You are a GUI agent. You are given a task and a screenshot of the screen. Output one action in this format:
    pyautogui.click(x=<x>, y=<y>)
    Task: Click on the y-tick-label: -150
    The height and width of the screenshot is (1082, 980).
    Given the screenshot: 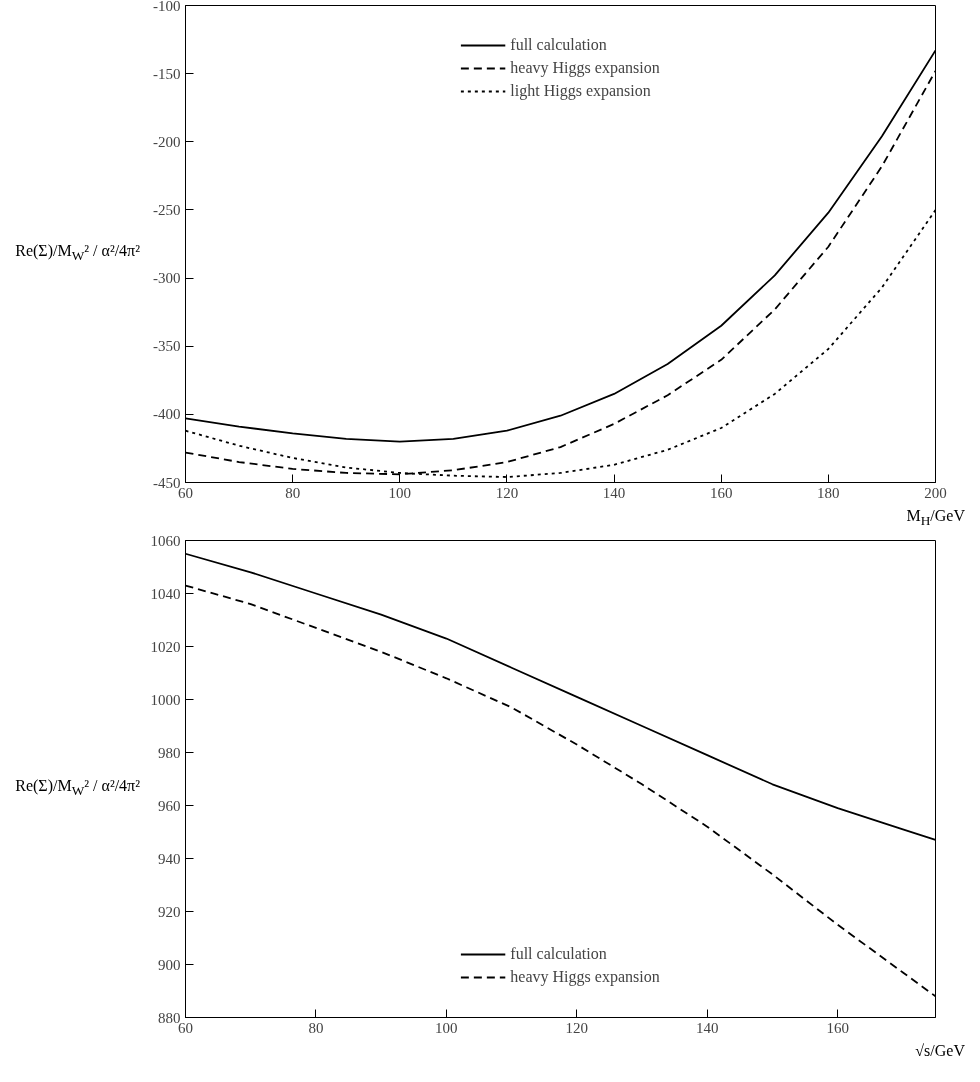 What is the action you would take?
    pyautogui.click(x=167, y=73)
    